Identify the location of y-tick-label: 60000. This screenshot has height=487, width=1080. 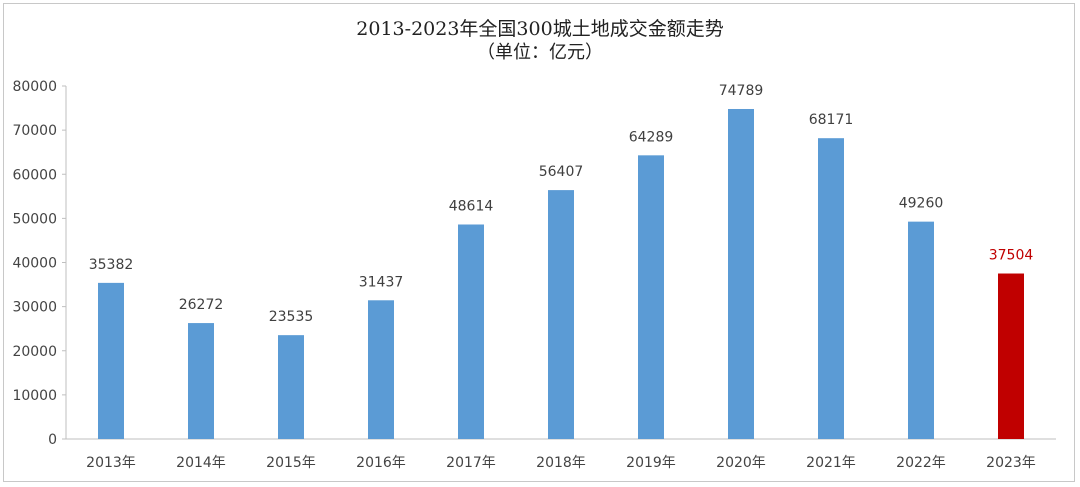
(34, 175).